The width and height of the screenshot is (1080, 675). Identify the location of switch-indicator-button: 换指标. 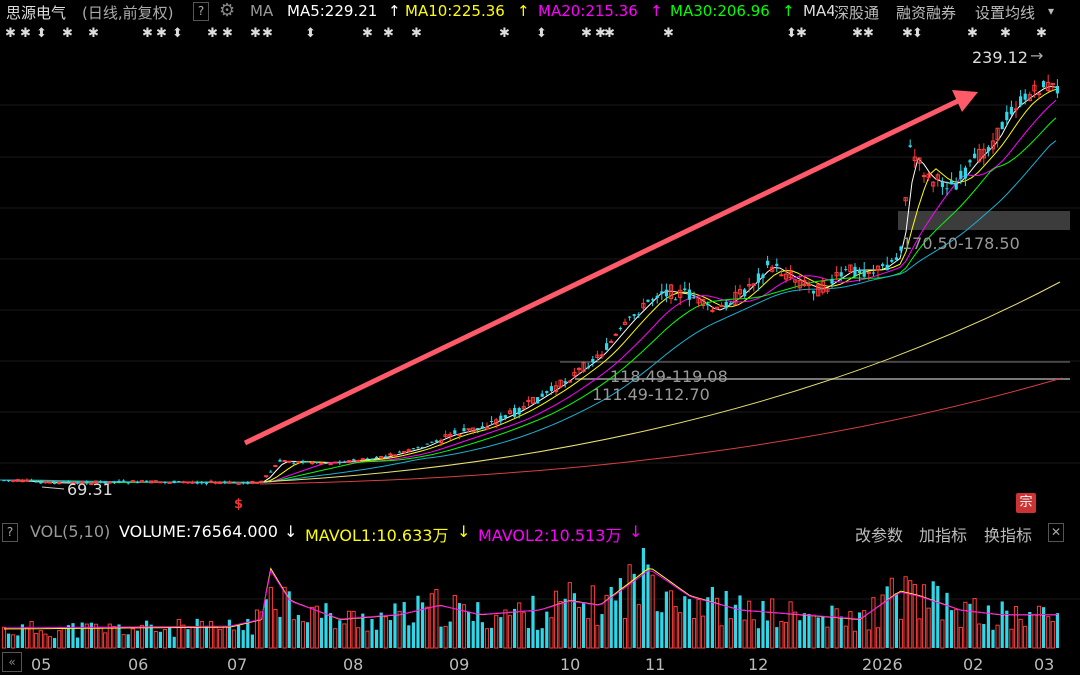
(1008, 535).